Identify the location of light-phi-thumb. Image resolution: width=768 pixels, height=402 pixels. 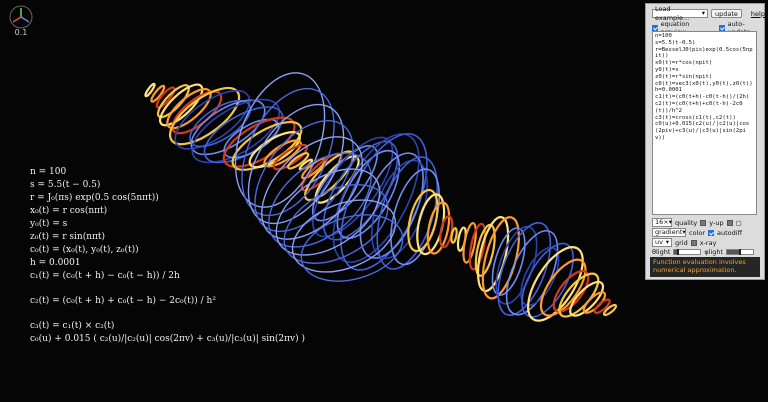
(740, 252).